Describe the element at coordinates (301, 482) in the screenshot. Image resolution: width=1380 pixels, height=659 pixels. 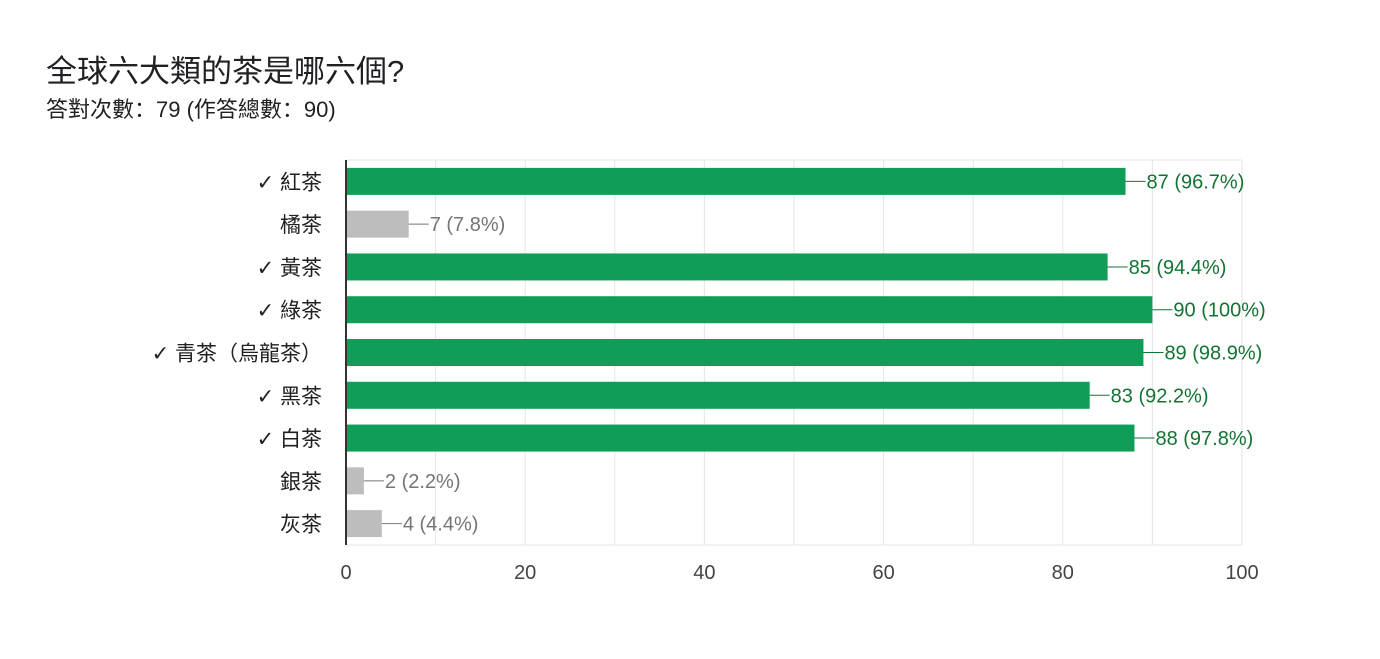
I see `category-label: 銀茶` at that location.